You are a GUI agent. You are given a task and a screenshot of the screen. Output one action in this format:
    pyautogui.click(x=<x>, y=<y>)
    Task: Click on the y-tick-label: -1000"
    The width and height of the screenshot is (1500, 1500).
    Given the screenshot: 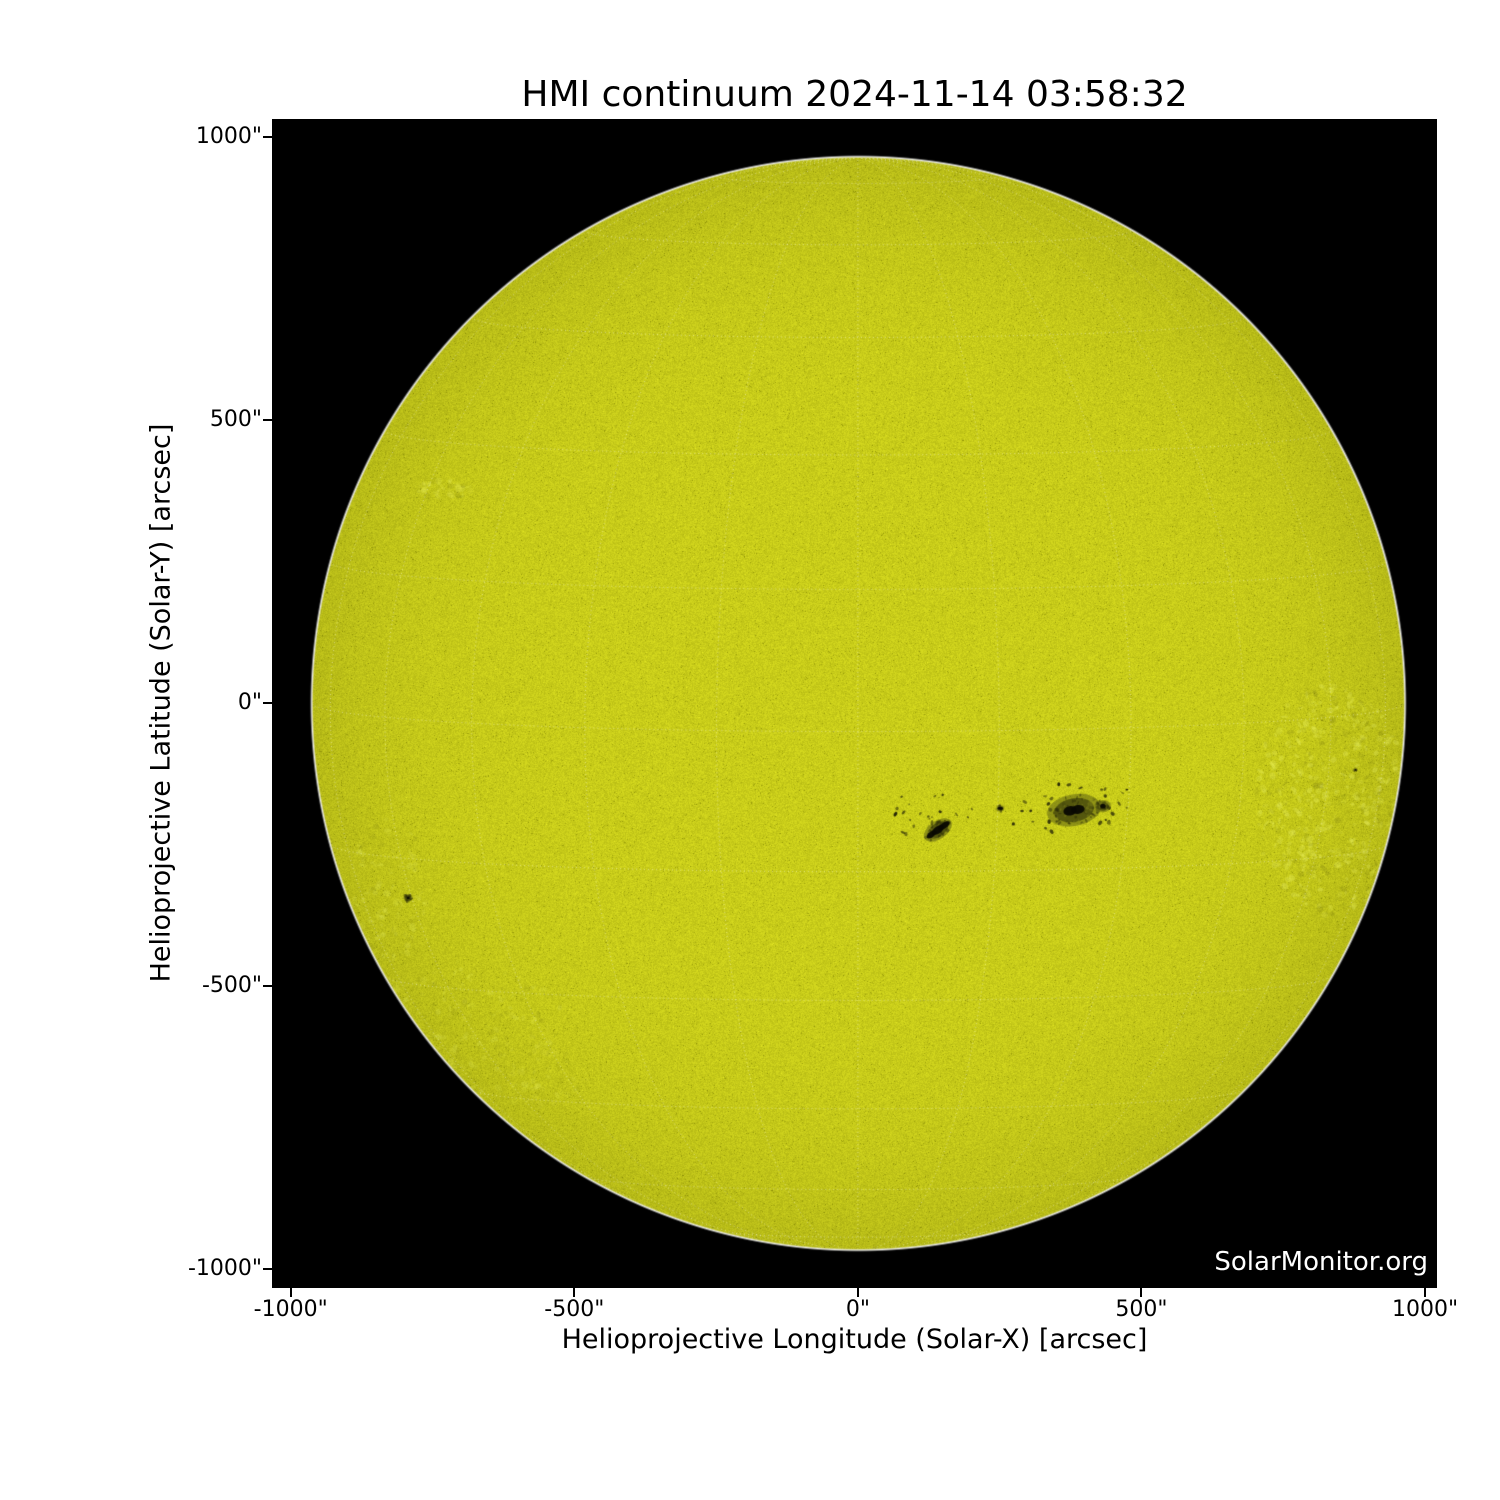 What is the action you would take?
    pyautogui.click(x=224, y=1269)
    